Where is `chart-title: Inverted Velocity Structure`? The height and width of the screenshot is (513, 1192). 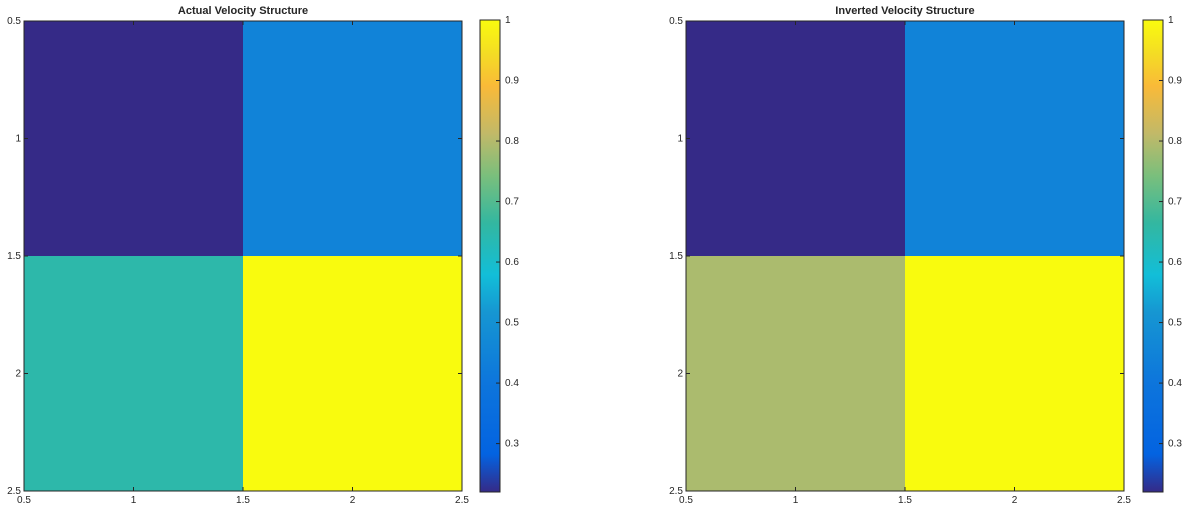
chart-title: Inverted Velocity Structure is located at coordinates (904, 11).